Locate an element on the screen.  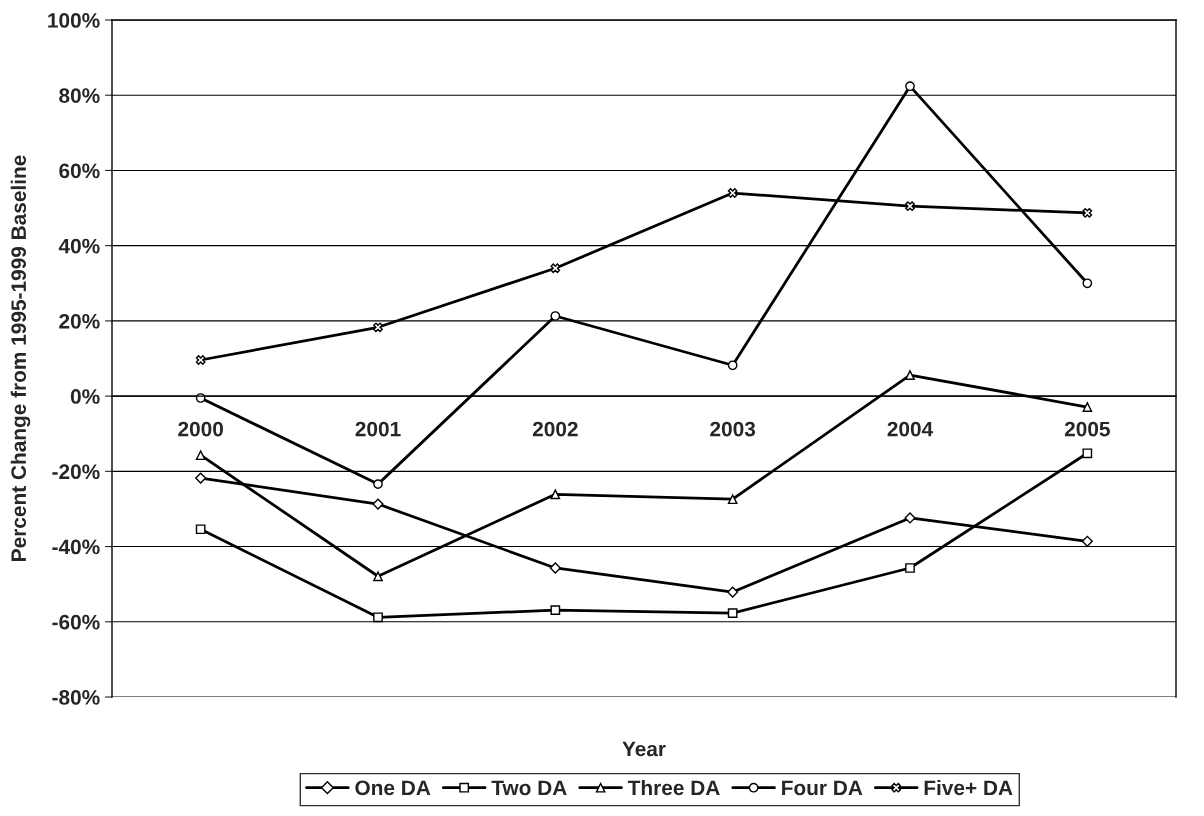
y-axis-title: Percent Change from 1995-1999 Baseline is located at coordinates (20, 358).